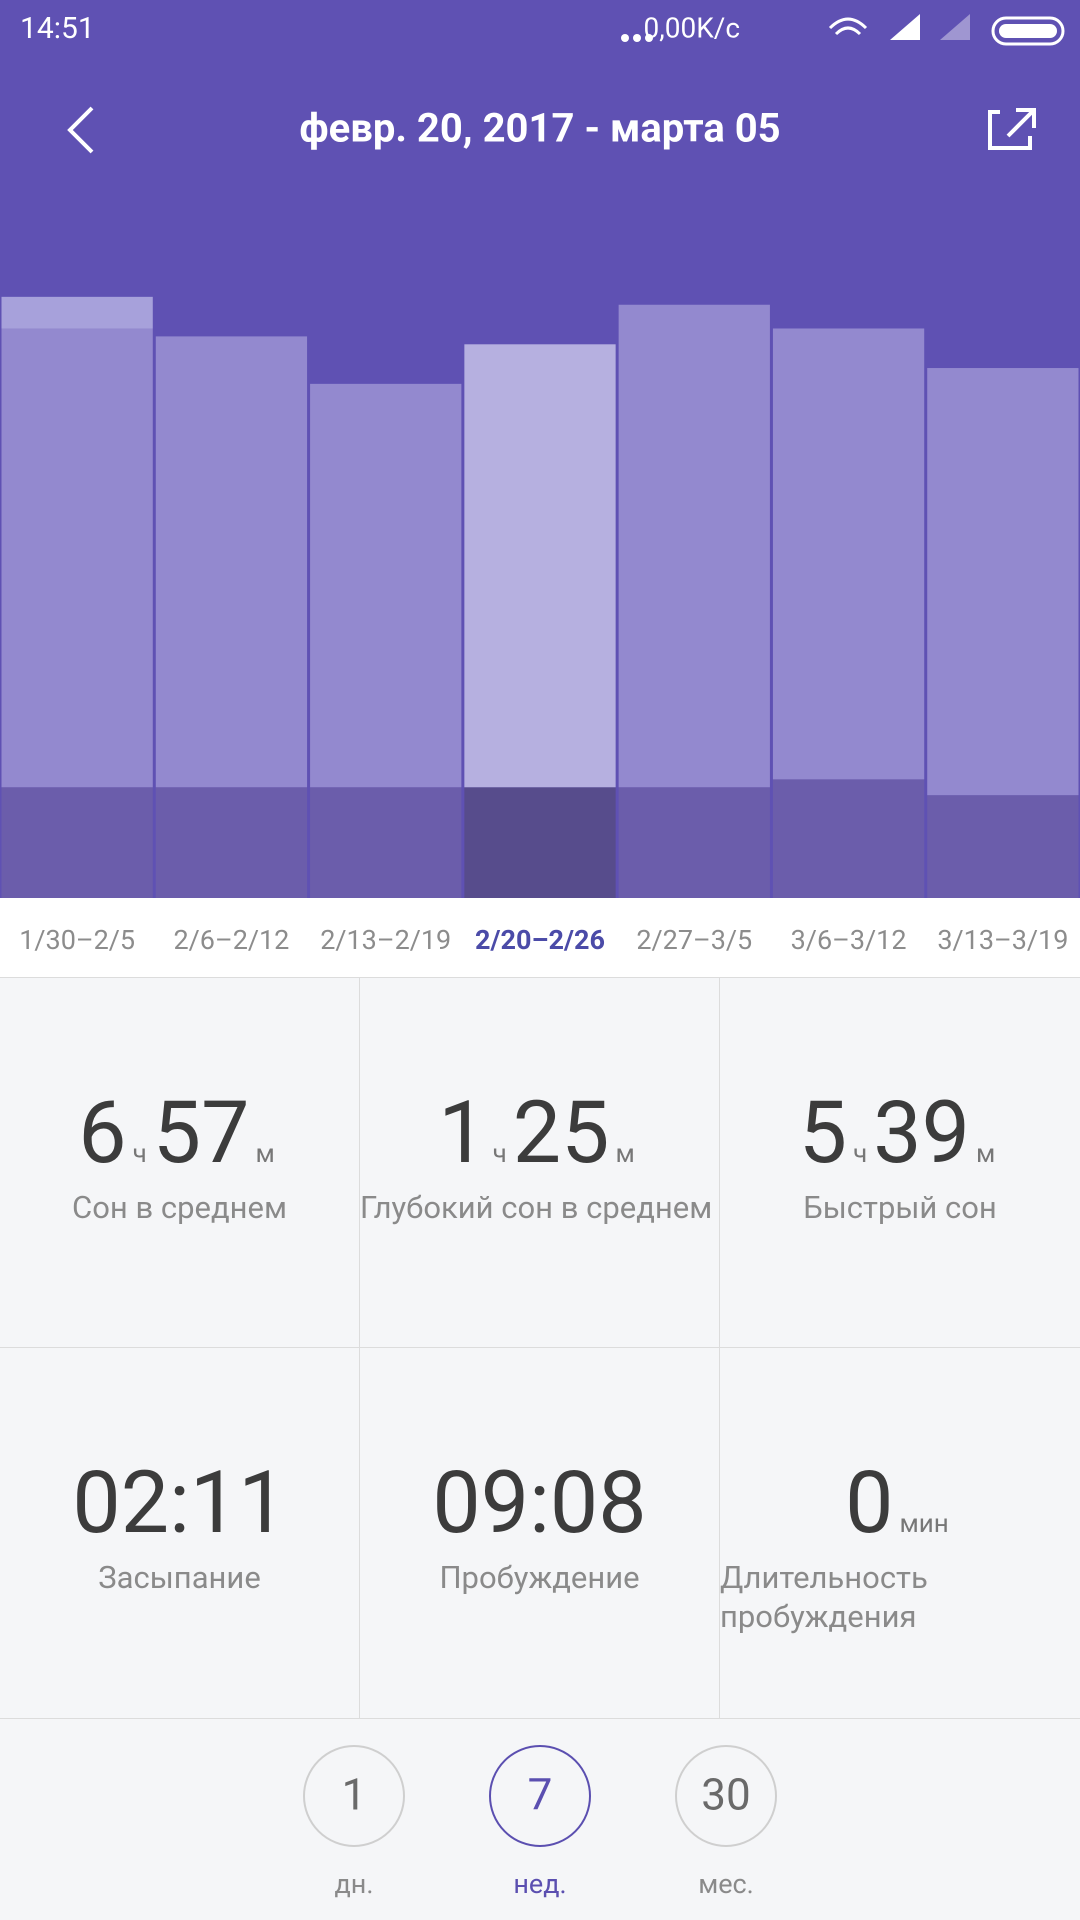  I want to click on stat-cell: 02:11 Засыпание, so click(180, 1533).